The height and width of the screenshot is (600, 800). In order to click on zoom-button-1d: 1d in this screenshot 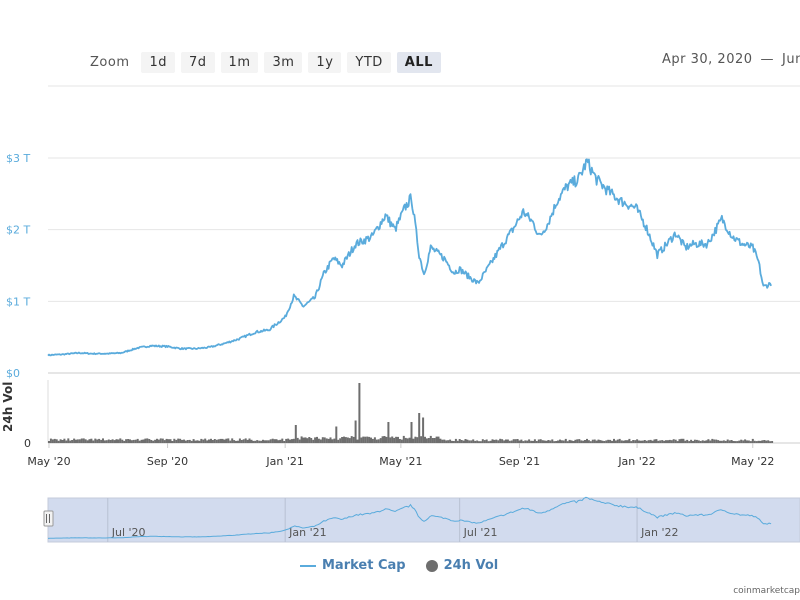, I will do `click(158, 62)`.